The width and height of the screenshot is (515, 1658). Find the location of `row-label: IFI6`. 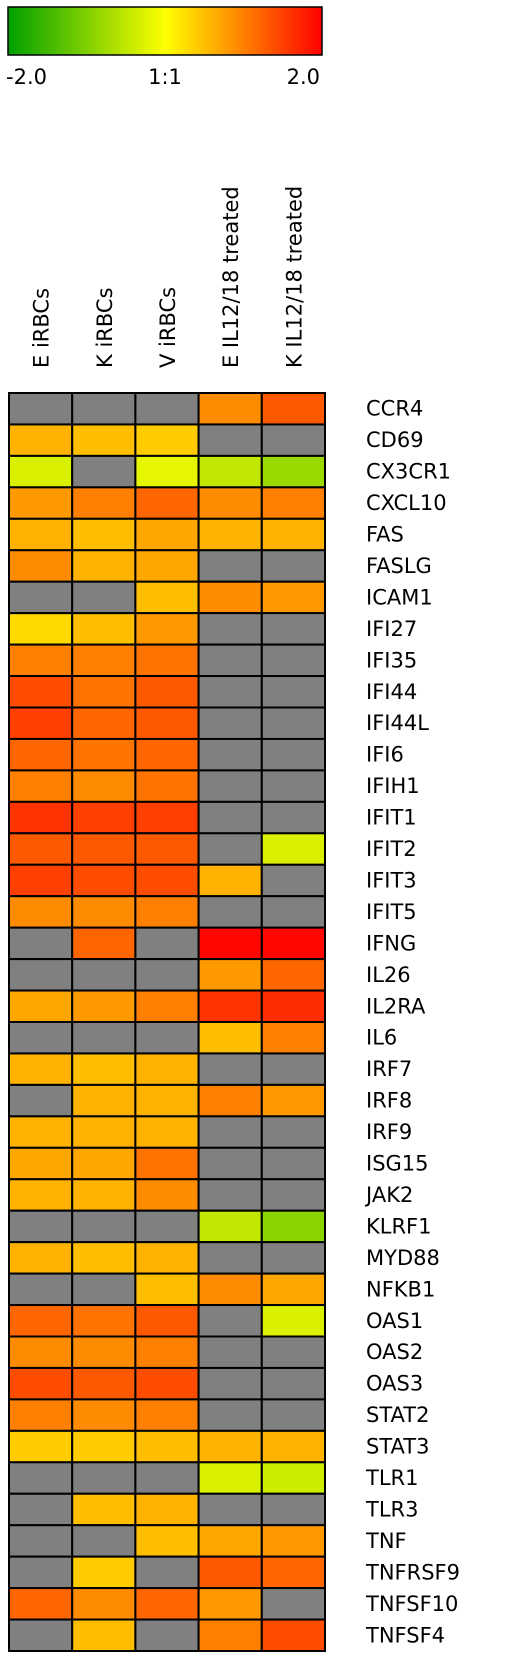

row-label: IFI6 is located at coordinates (385, 755).